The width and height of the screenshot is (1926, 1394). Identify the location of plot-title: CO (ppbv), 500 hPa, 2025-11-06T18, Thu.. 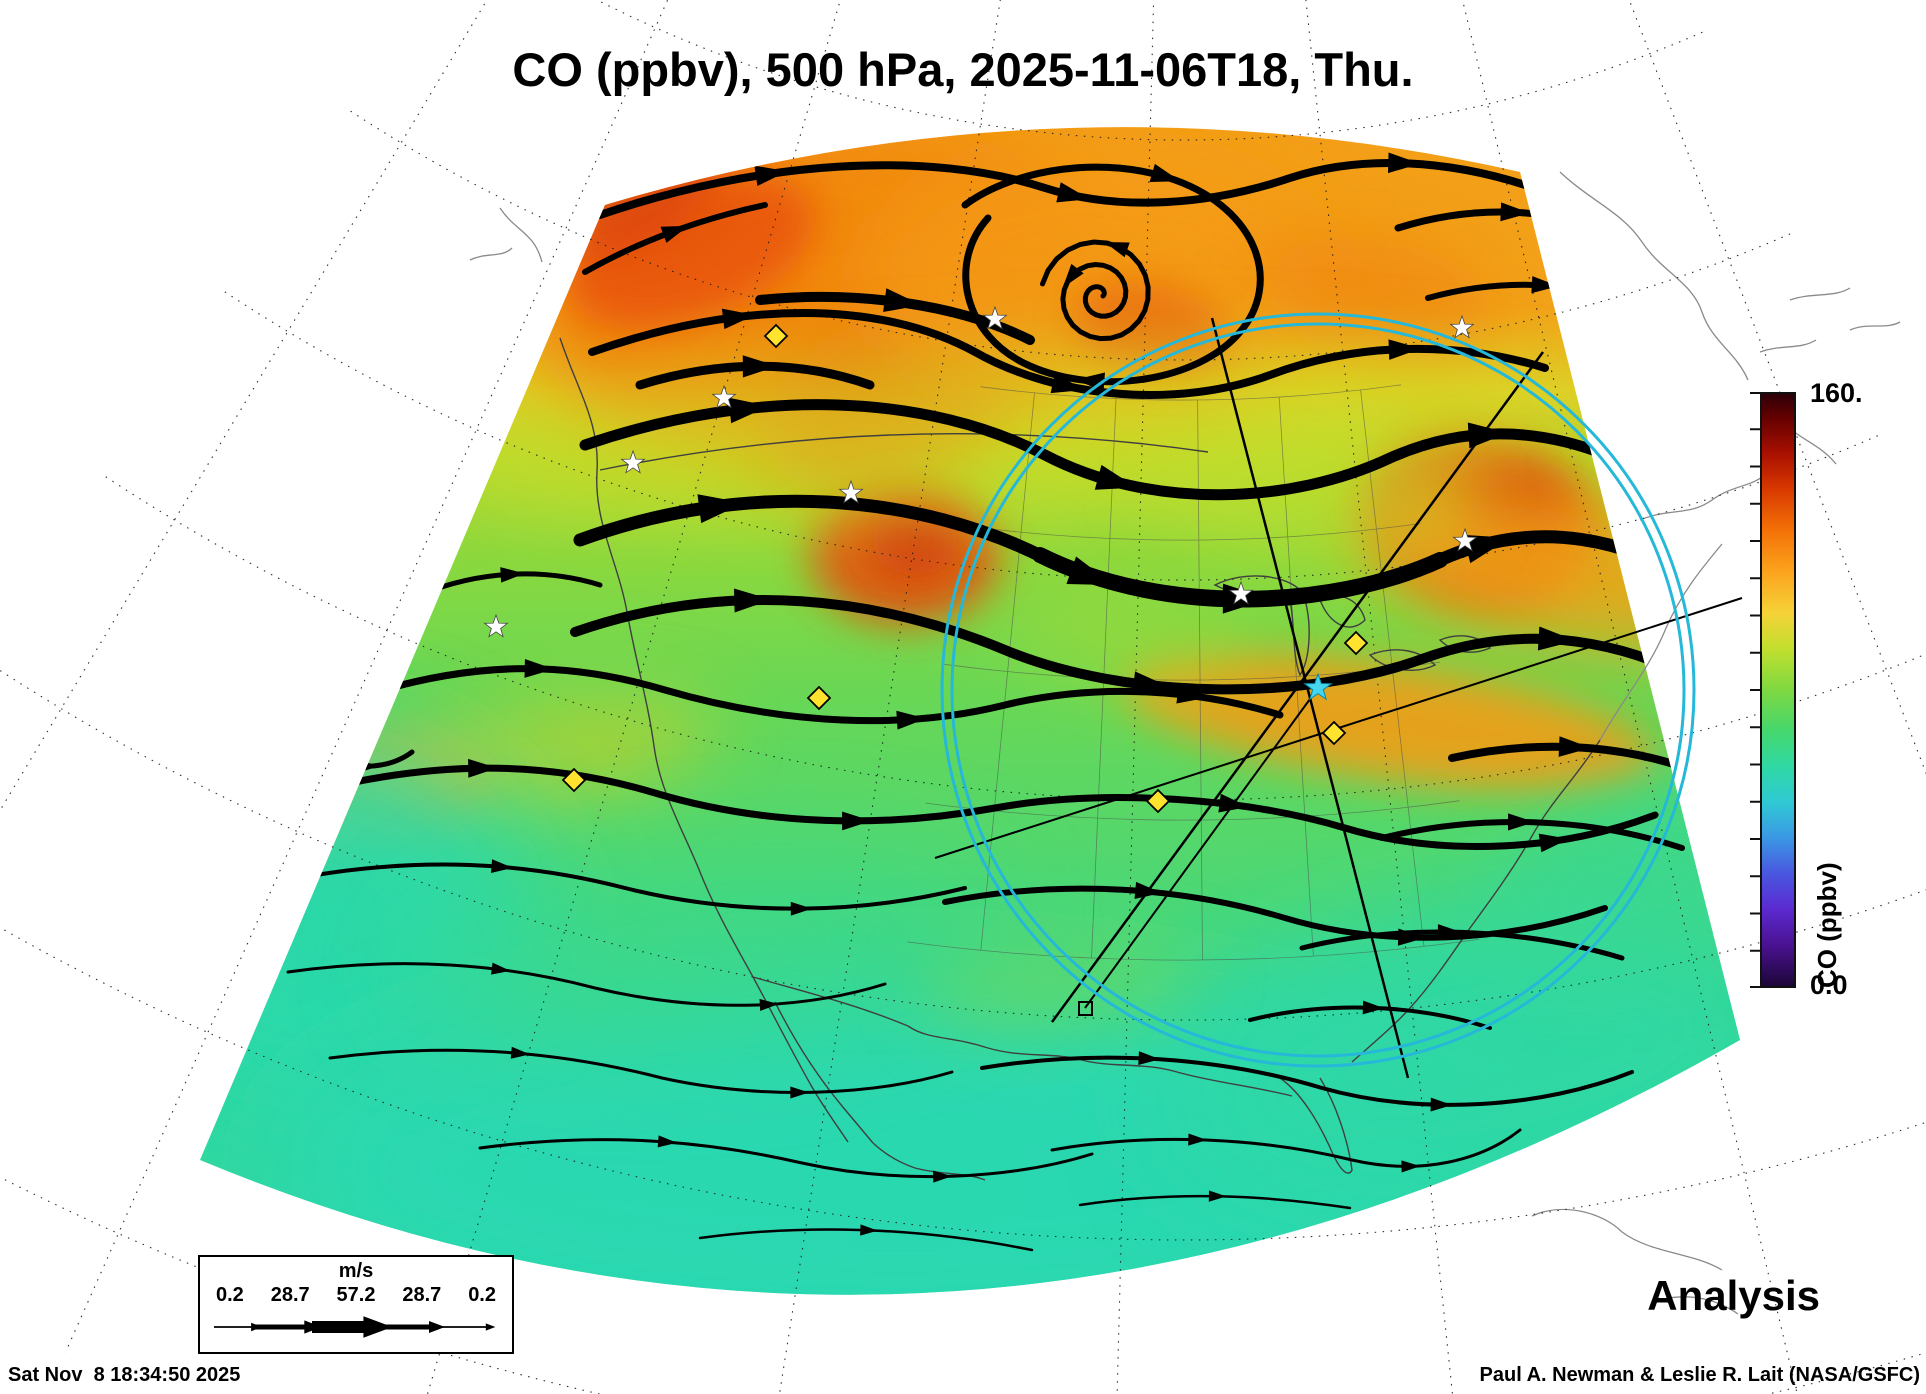
(963, 69).